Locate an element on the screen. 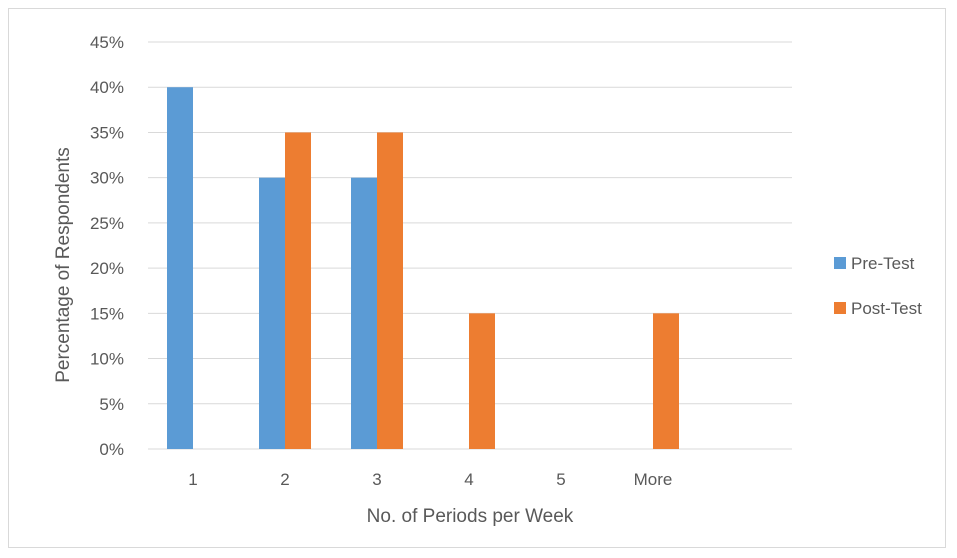 The height and width of the screenshot is (558, 957). y-tick-label: 35% is located at coordinates (107, 132).